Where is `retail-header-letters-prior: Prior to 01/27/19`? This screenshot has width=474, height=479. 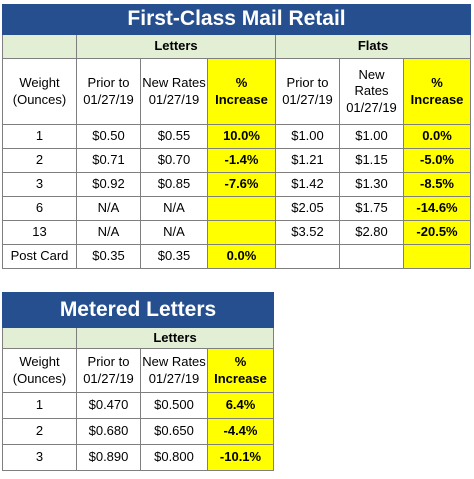
retail-header-letters-prior: Prior to 01/27/19 is located at coordinates (108, 91).